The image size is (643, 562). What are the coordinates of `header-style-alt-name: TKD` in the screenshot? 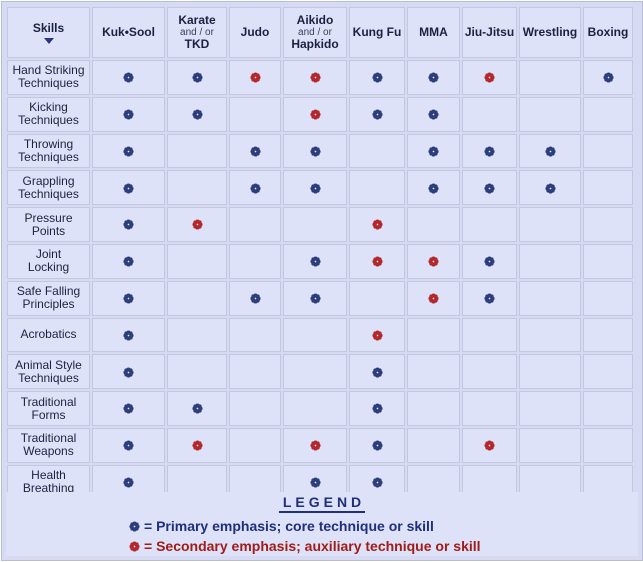 It's located at (197, 44).